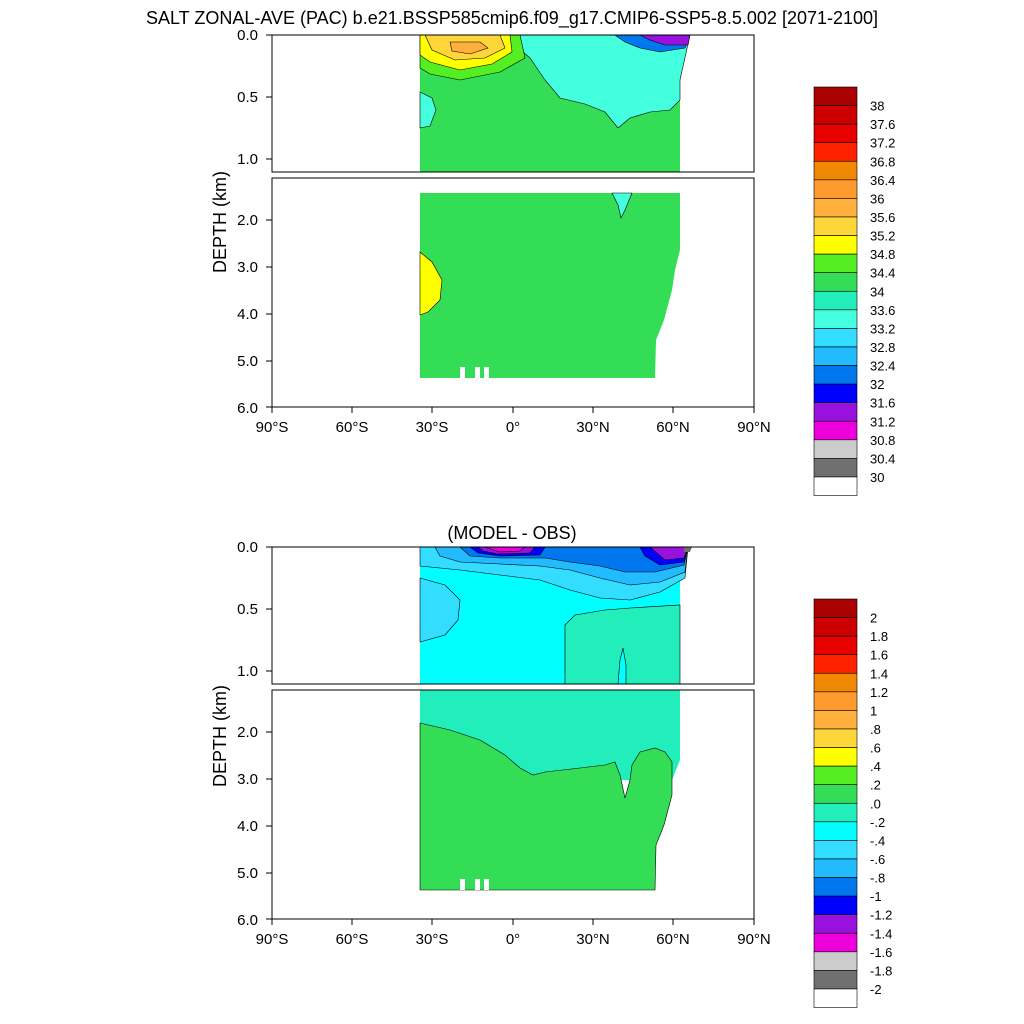 This screenshot has height=1024, width=1024. I want to click on colorbar-label: 34.4, so click(882, 273).